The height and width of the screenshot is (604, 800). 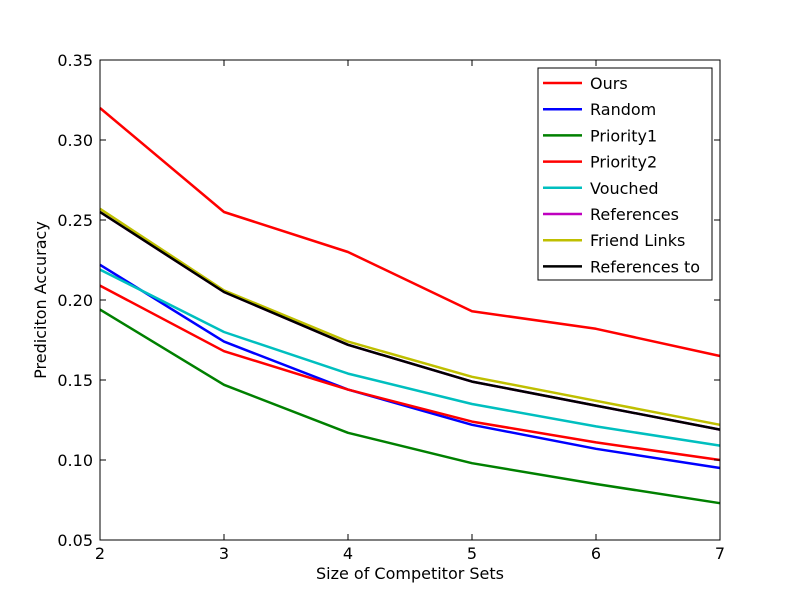 I want to click on y-tick-label: 0.15, so click(x=75, y=380).